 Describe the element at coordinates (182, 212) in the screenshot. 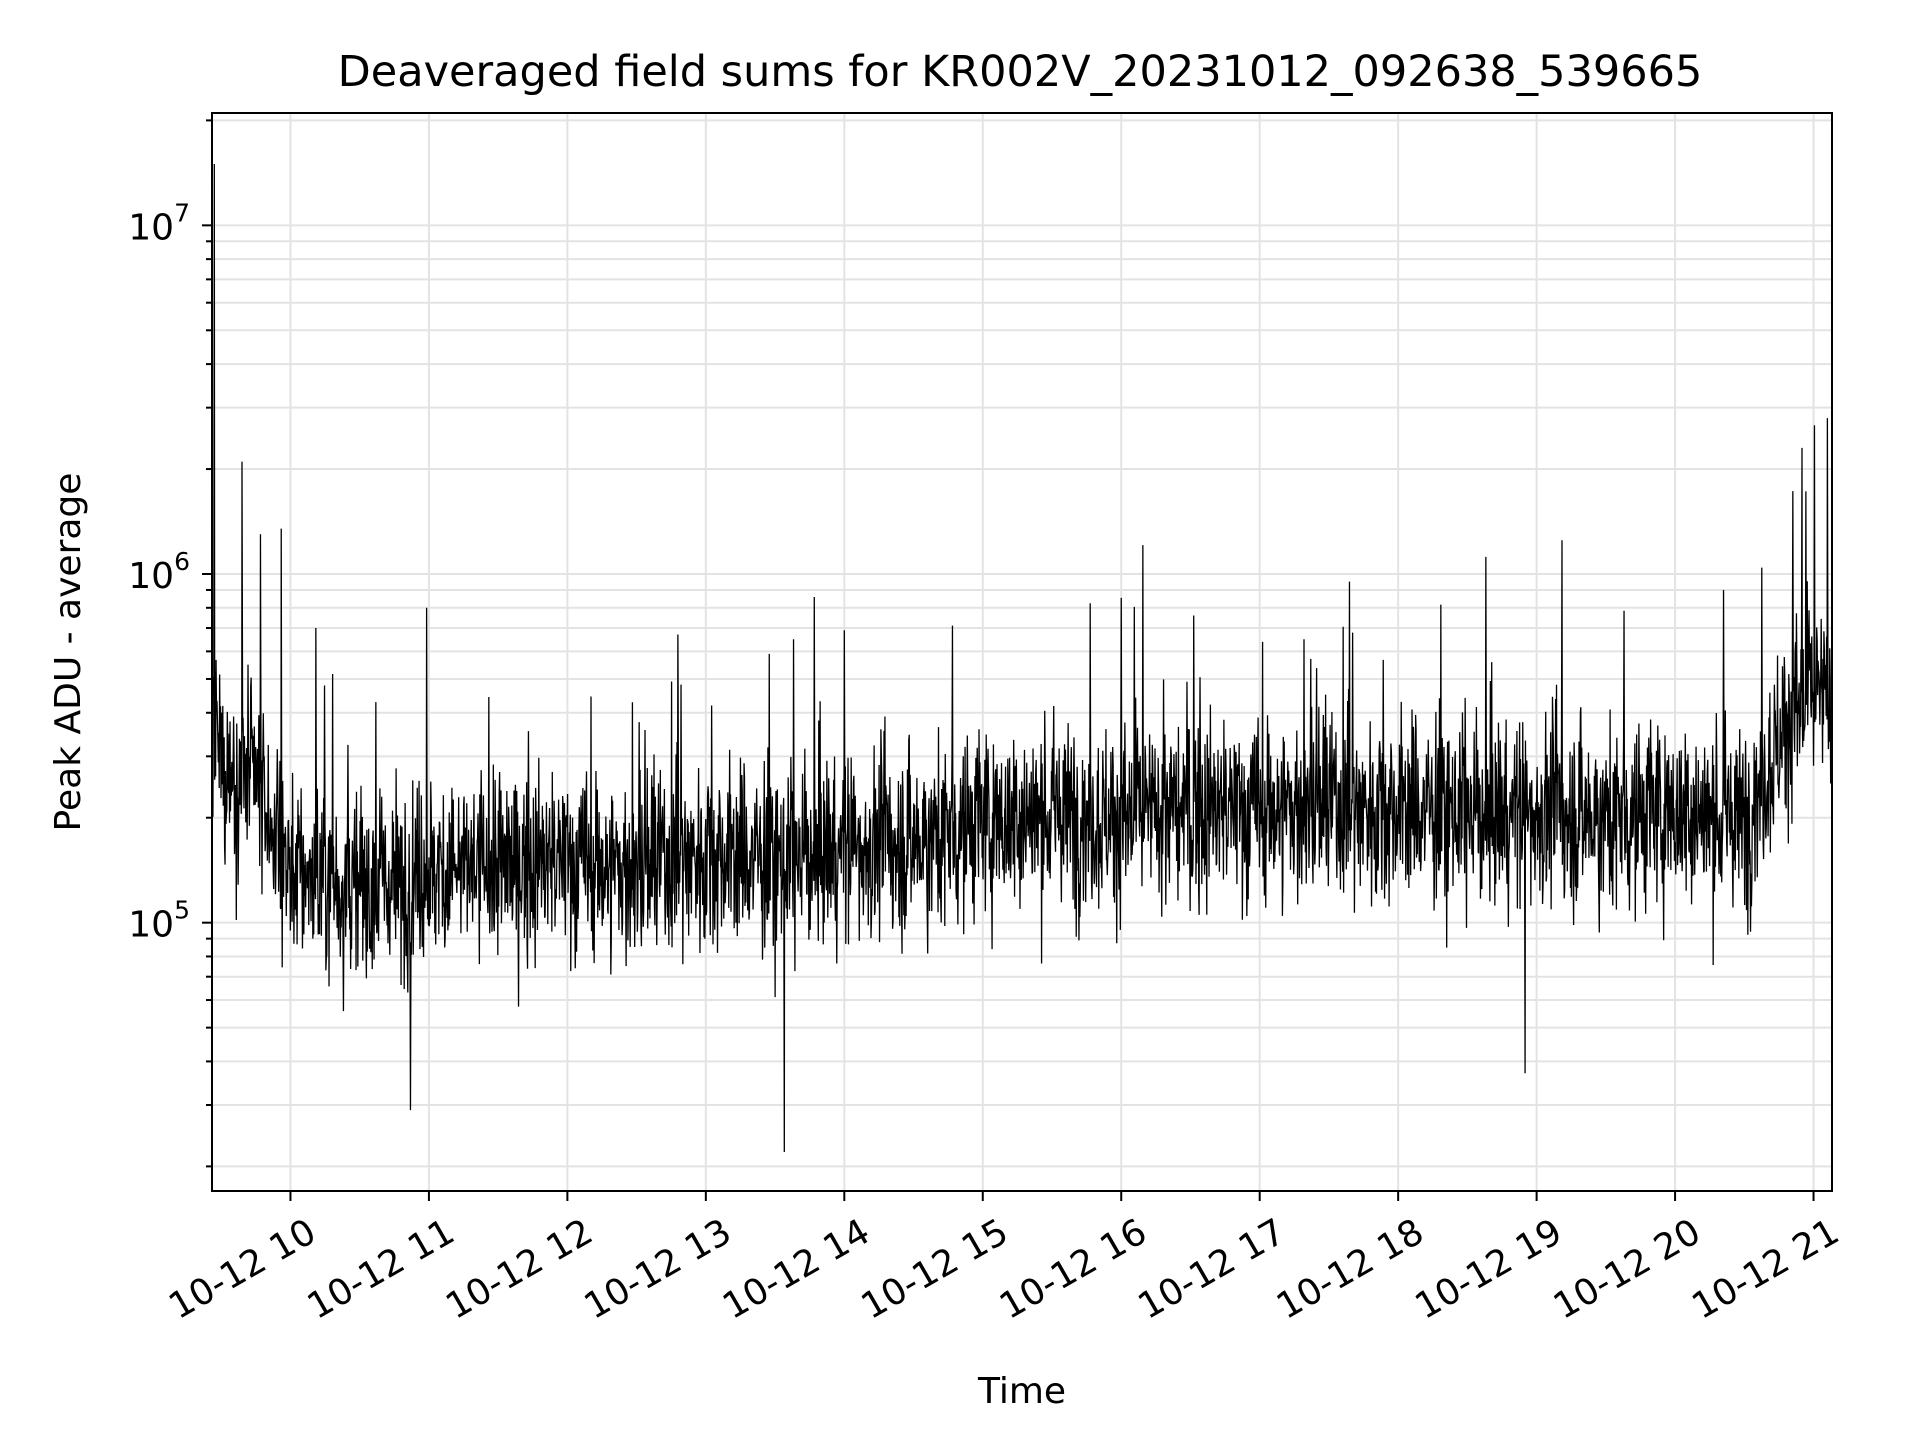

I see `y-tick-exponent: 7` at that location.